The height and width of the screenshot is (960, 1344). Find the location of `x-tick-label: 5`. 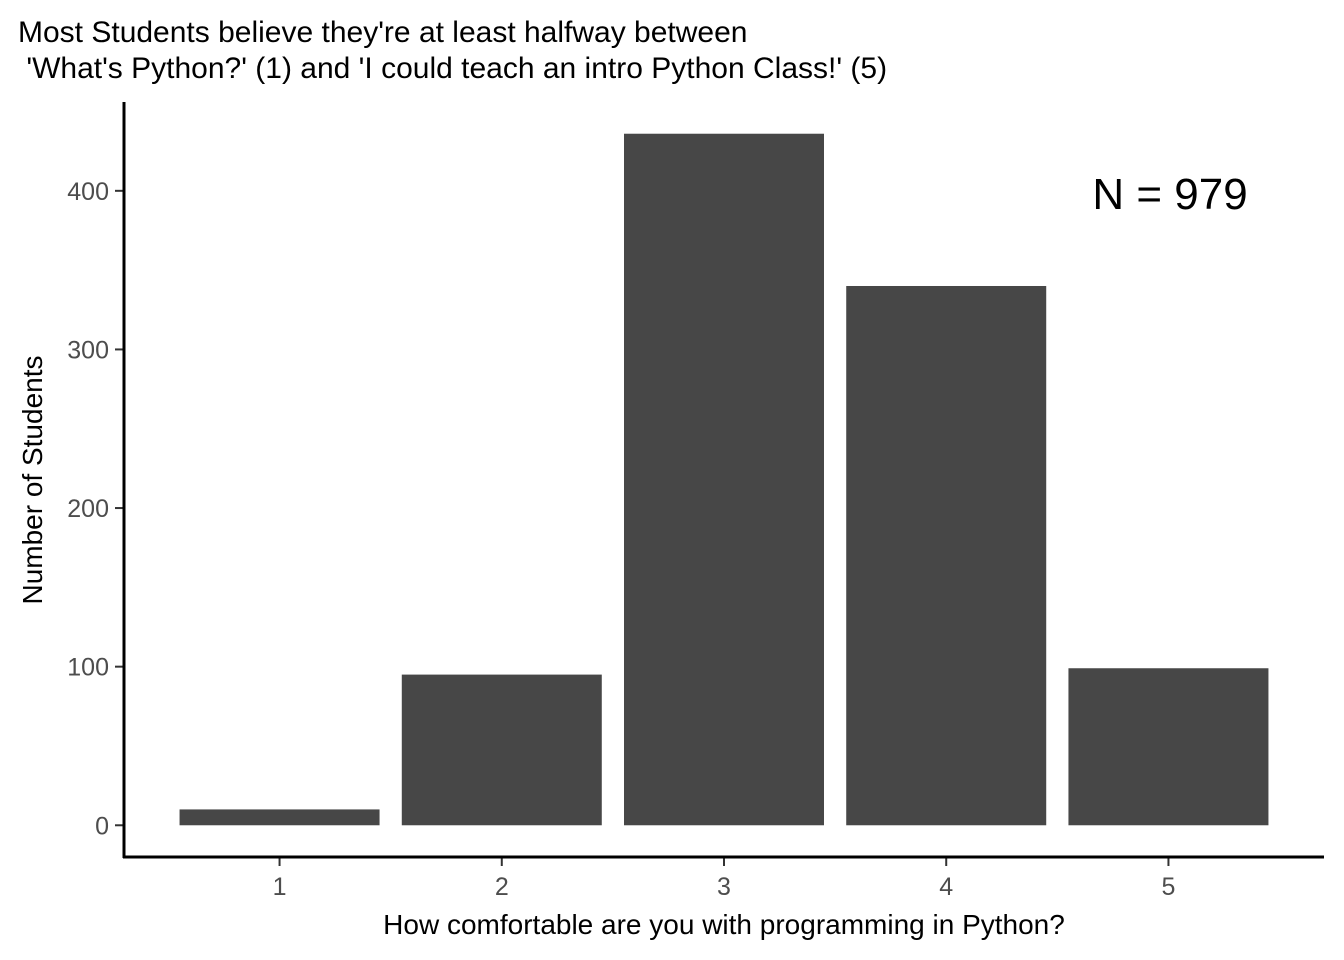

x-tick-label: 5 is located at coordinates (1168, 887).